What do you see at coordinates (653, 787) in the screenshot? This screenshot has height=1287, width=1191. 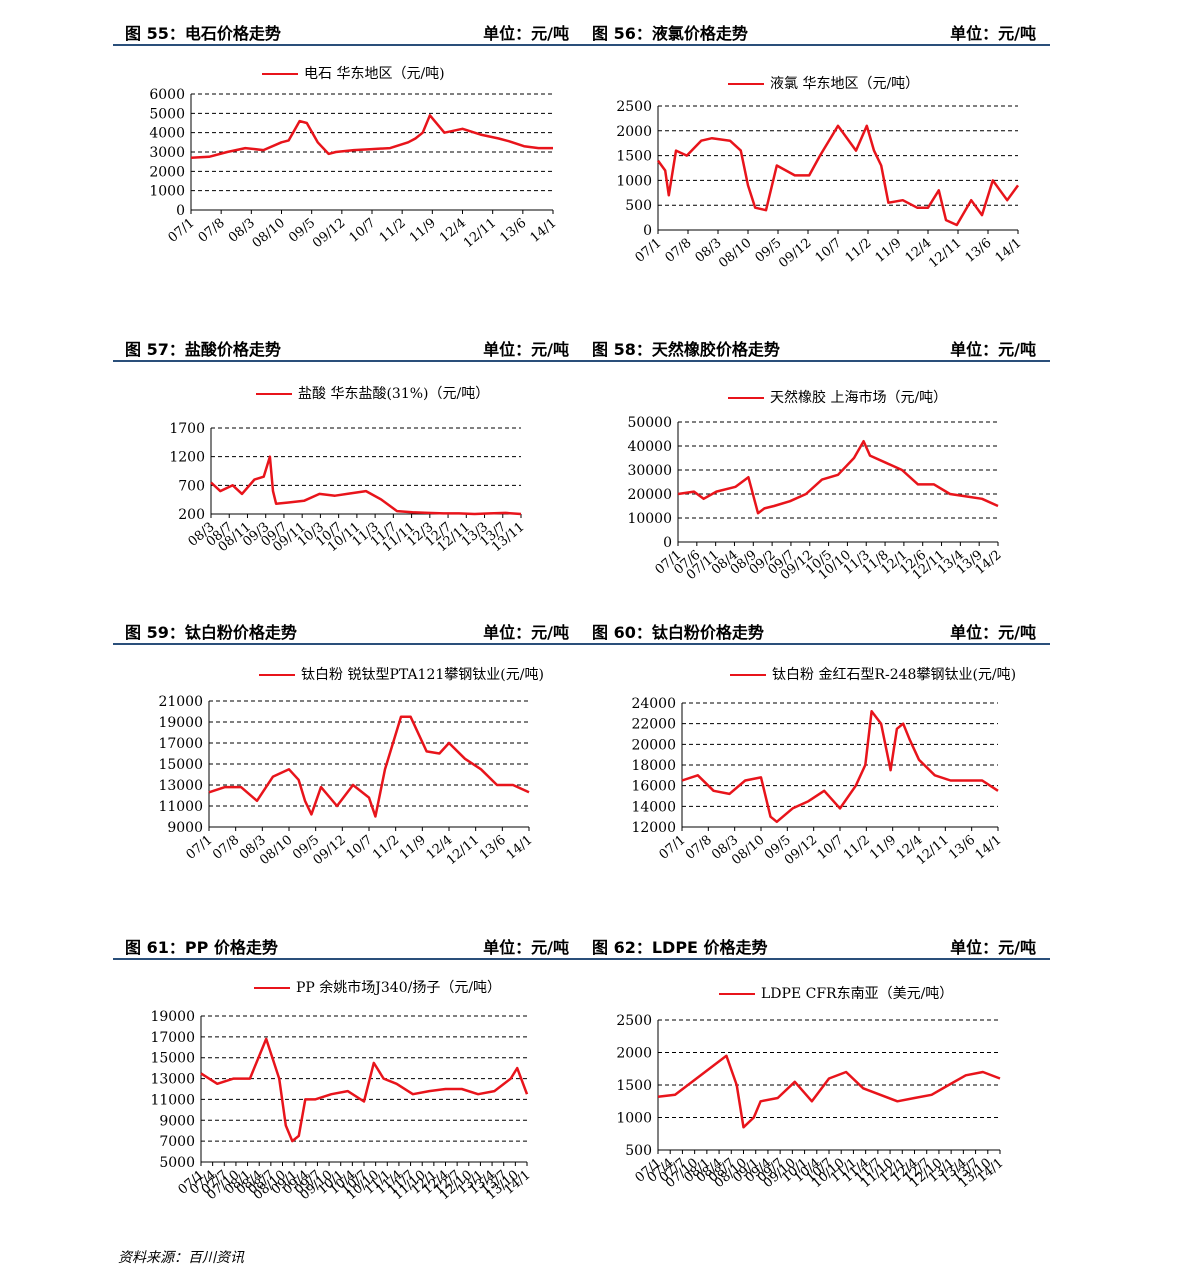 I see `y-tick-label: 16000` at bounding box center [653, 787].